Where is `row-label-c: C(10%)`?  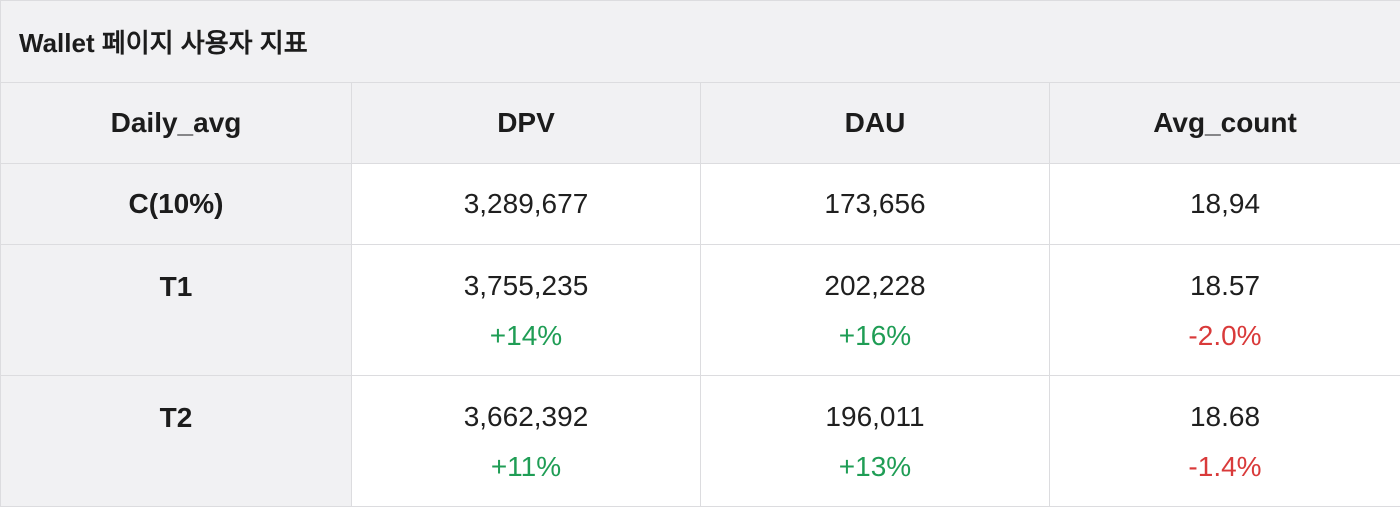 row-label-c: C(10%) is located at coordinates (176, 204).